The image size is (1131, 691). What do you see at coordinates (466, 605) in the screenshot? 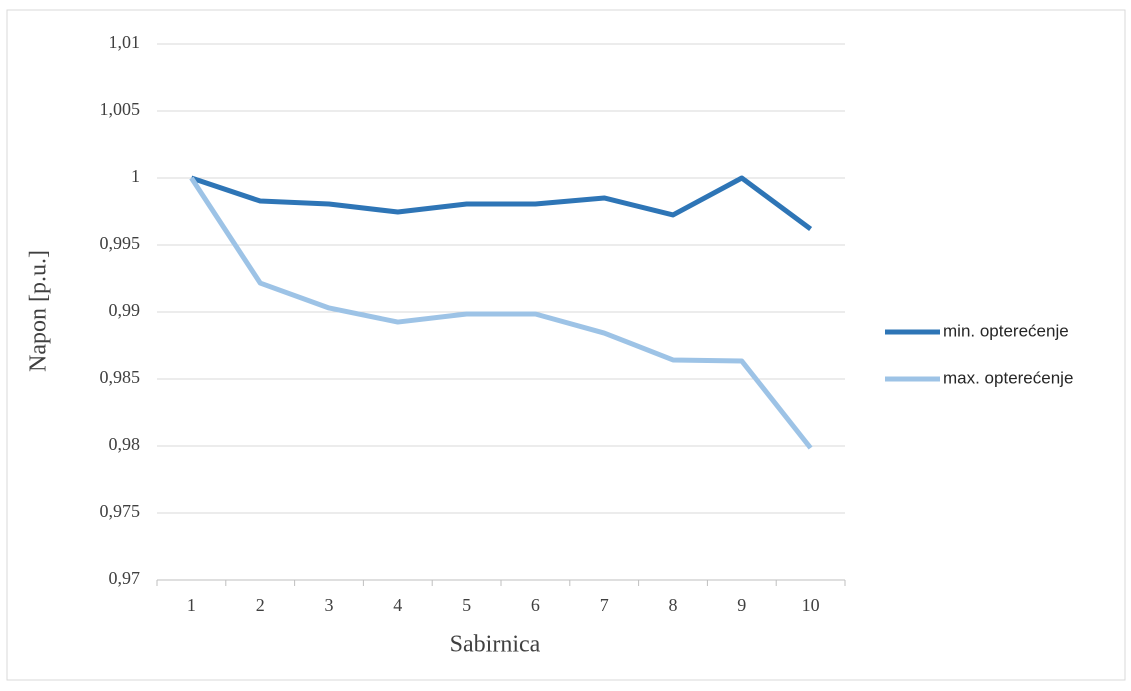
I see `x-tick-label: 5` at bounding box center [466, 605].